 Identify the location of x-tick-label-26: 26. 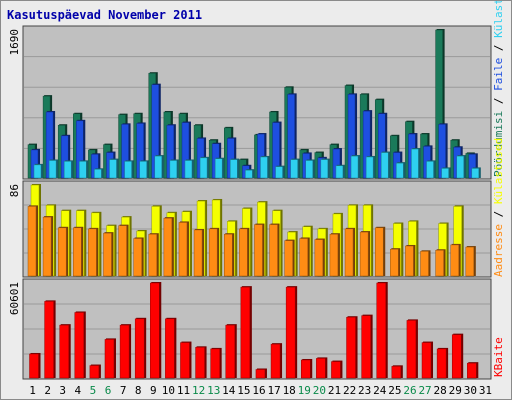
(409, 390).